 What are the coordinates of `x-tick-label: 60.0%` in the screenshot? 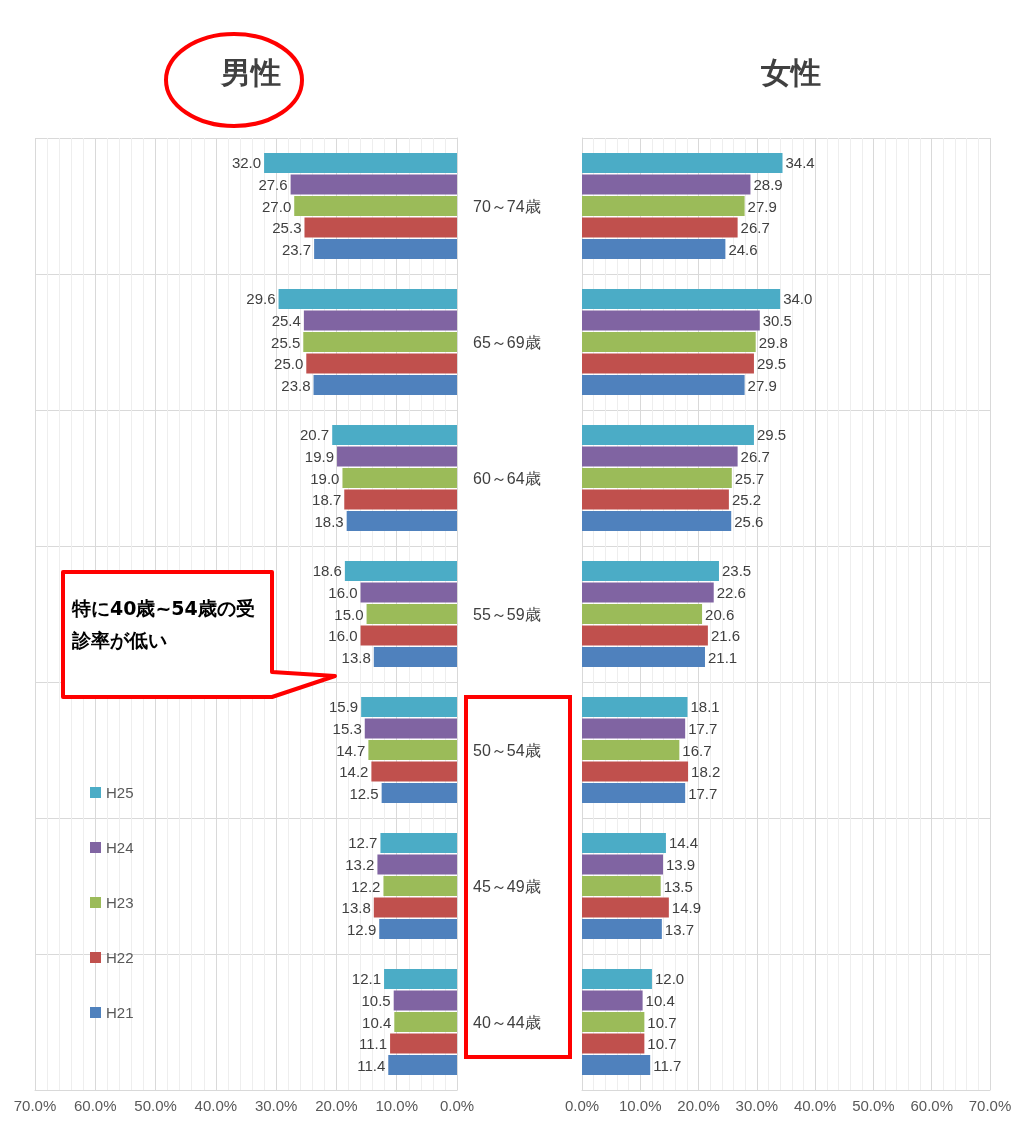 It's located at (931, 1105).